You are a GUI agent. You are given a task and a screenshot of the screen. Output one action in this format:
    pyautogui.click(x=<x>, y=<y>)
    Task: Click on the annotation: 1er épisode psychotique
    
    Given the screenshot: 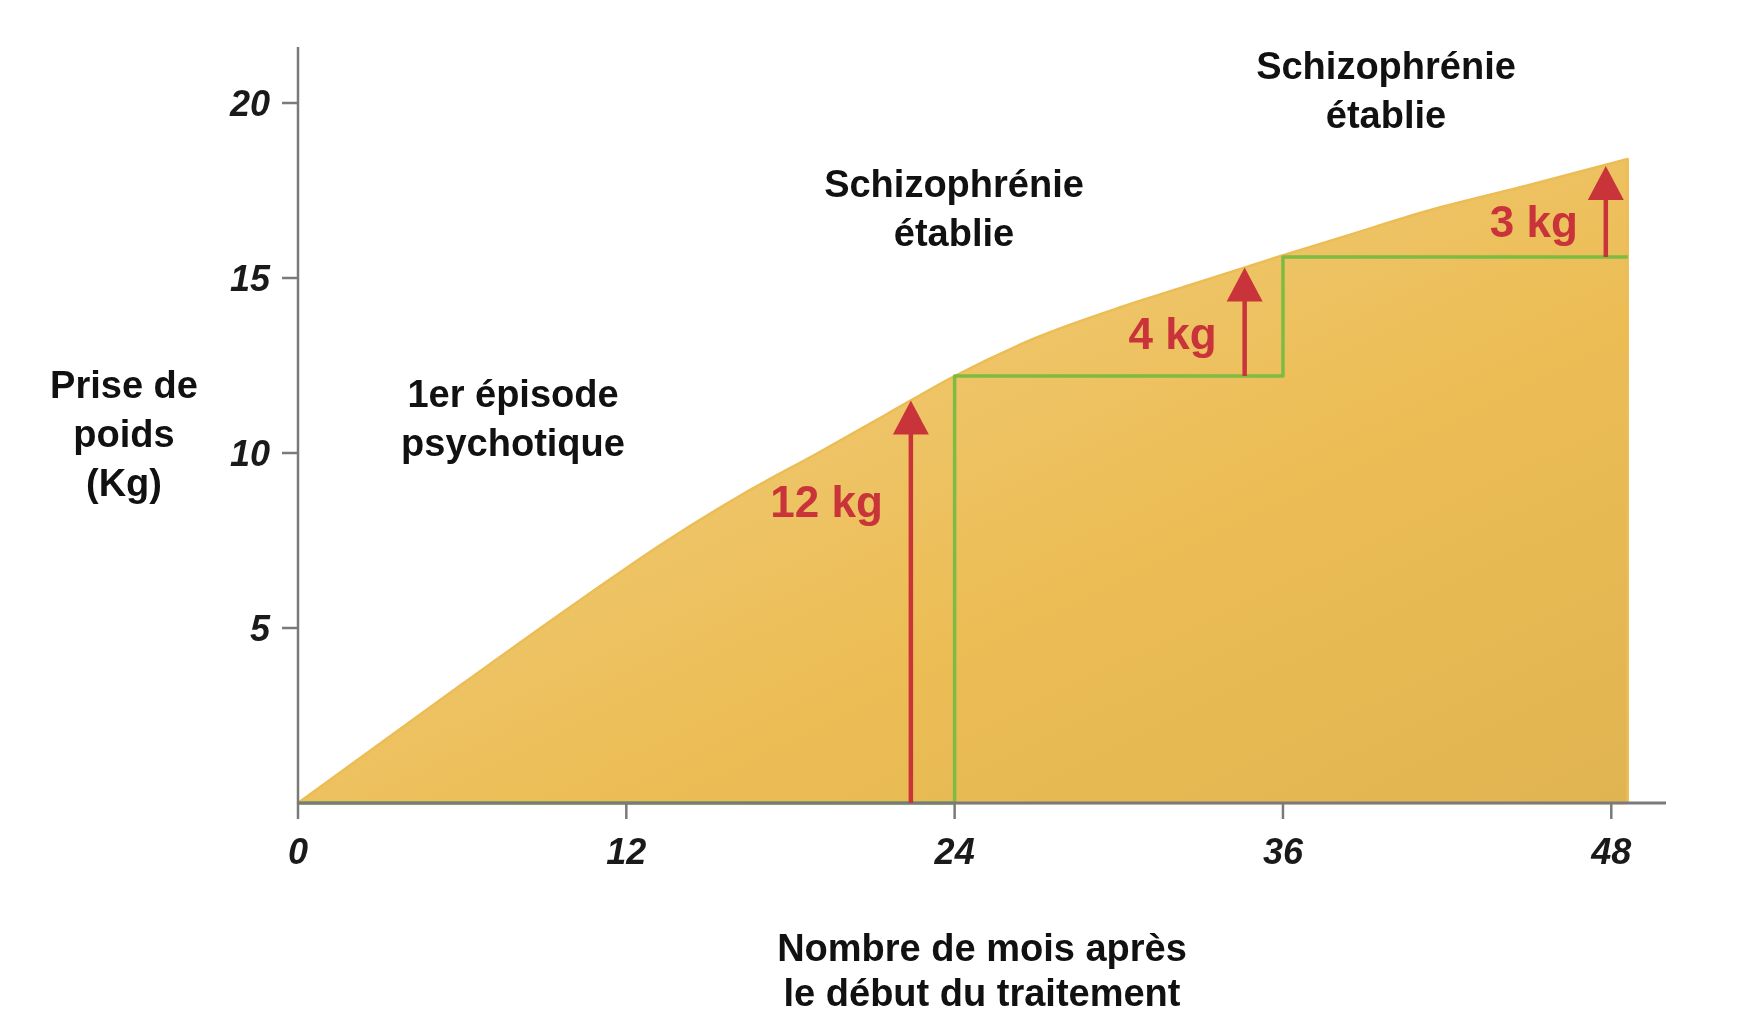 What is the action you would take?
    pyautogui.click(x=513, y=418)
    